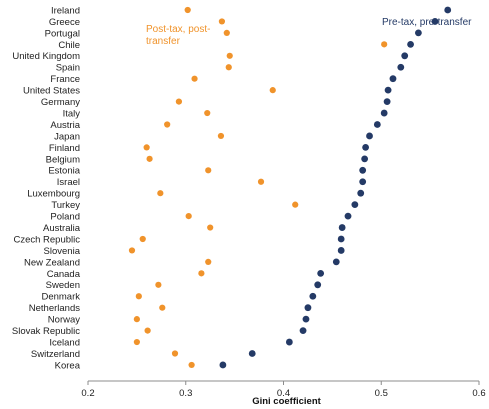 Image resolution: width=489 pixels, height=409 pixels. I want to click on category-label: Greece, so click(64, 22).